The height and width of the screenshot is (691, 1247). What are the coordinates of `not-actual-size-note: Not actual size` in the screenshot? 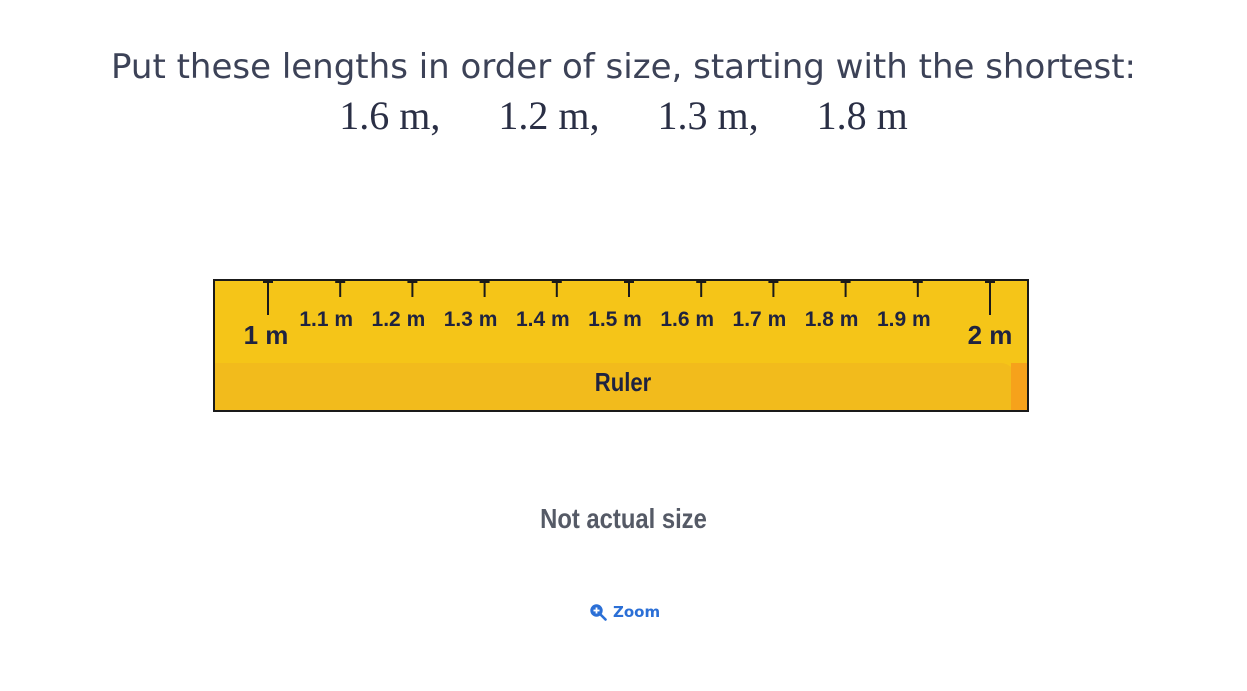 It's located at (623, 518).